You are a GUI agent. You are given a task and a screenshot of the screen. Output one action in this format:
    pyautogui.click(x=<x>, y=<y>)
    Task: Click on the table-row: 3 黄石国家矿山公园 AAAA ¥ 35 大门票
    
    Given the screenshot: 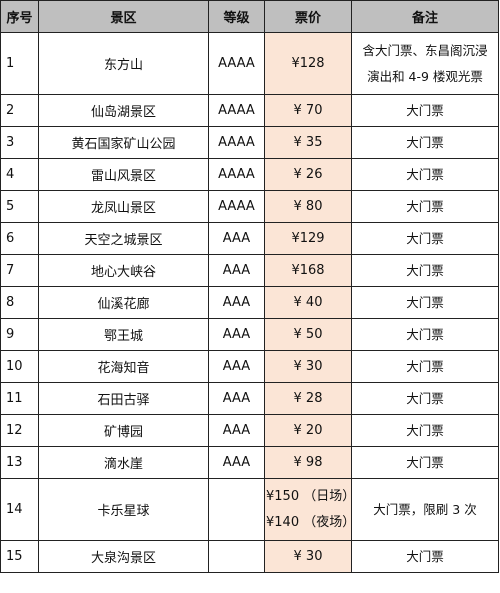 What is the action you would take?
    pyautogui.click(x=249, y=142)
    